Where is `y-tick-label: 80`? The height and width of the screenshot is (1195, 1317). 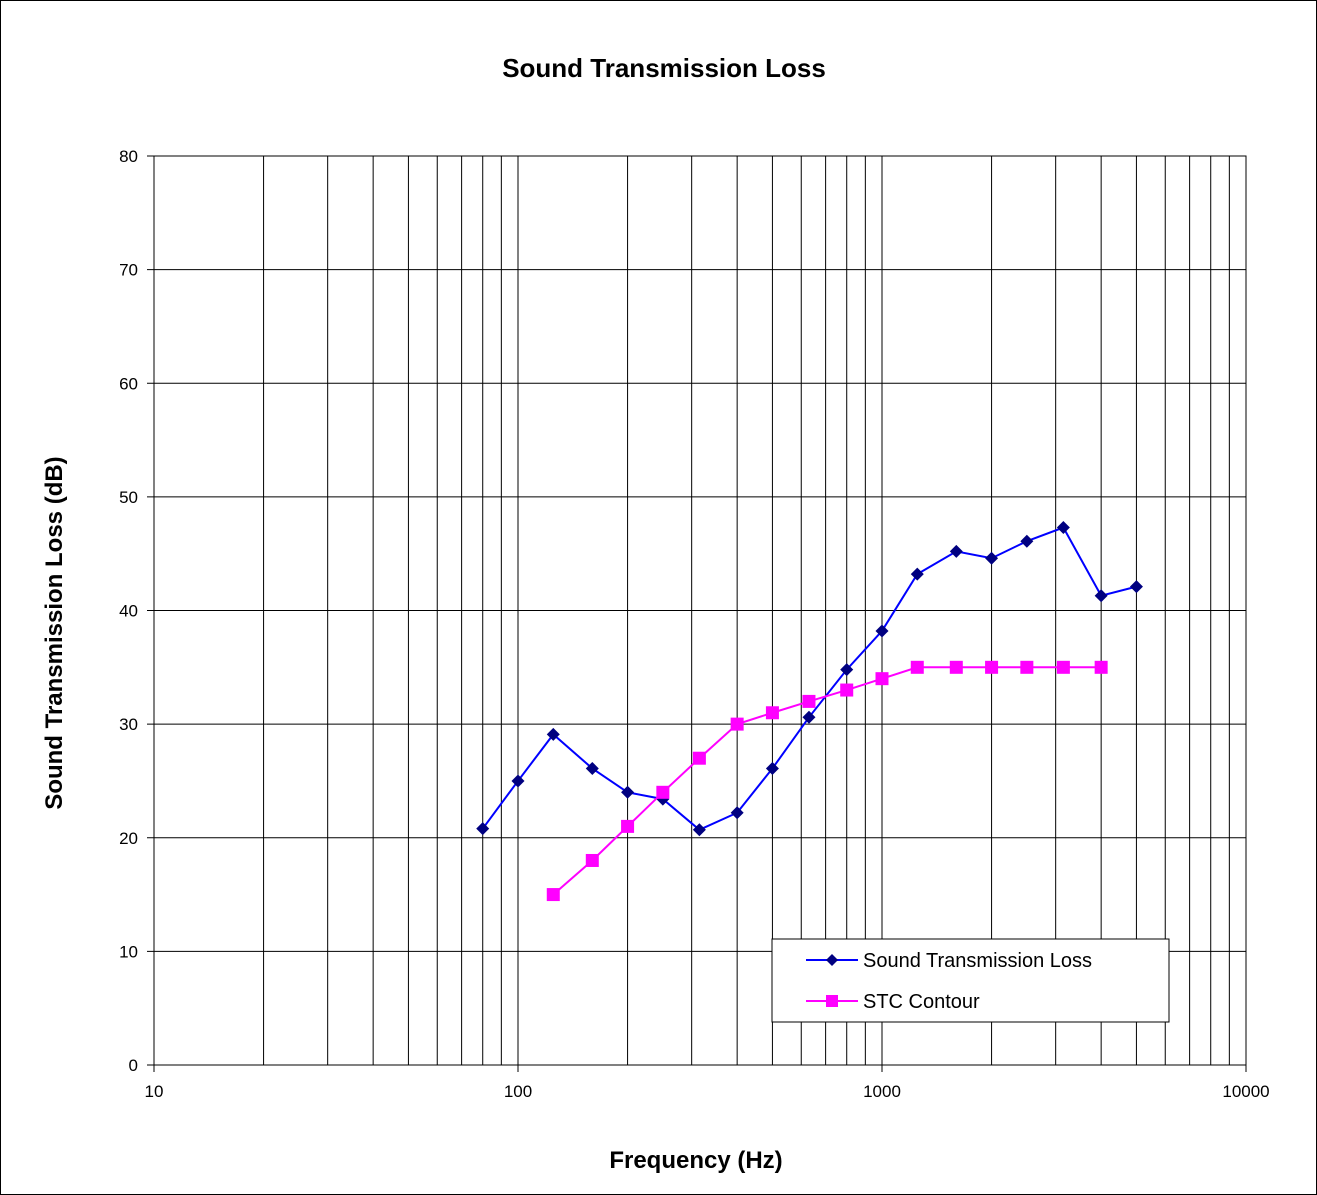 y-tick-label: 80 is located at coordinates (128, 156).